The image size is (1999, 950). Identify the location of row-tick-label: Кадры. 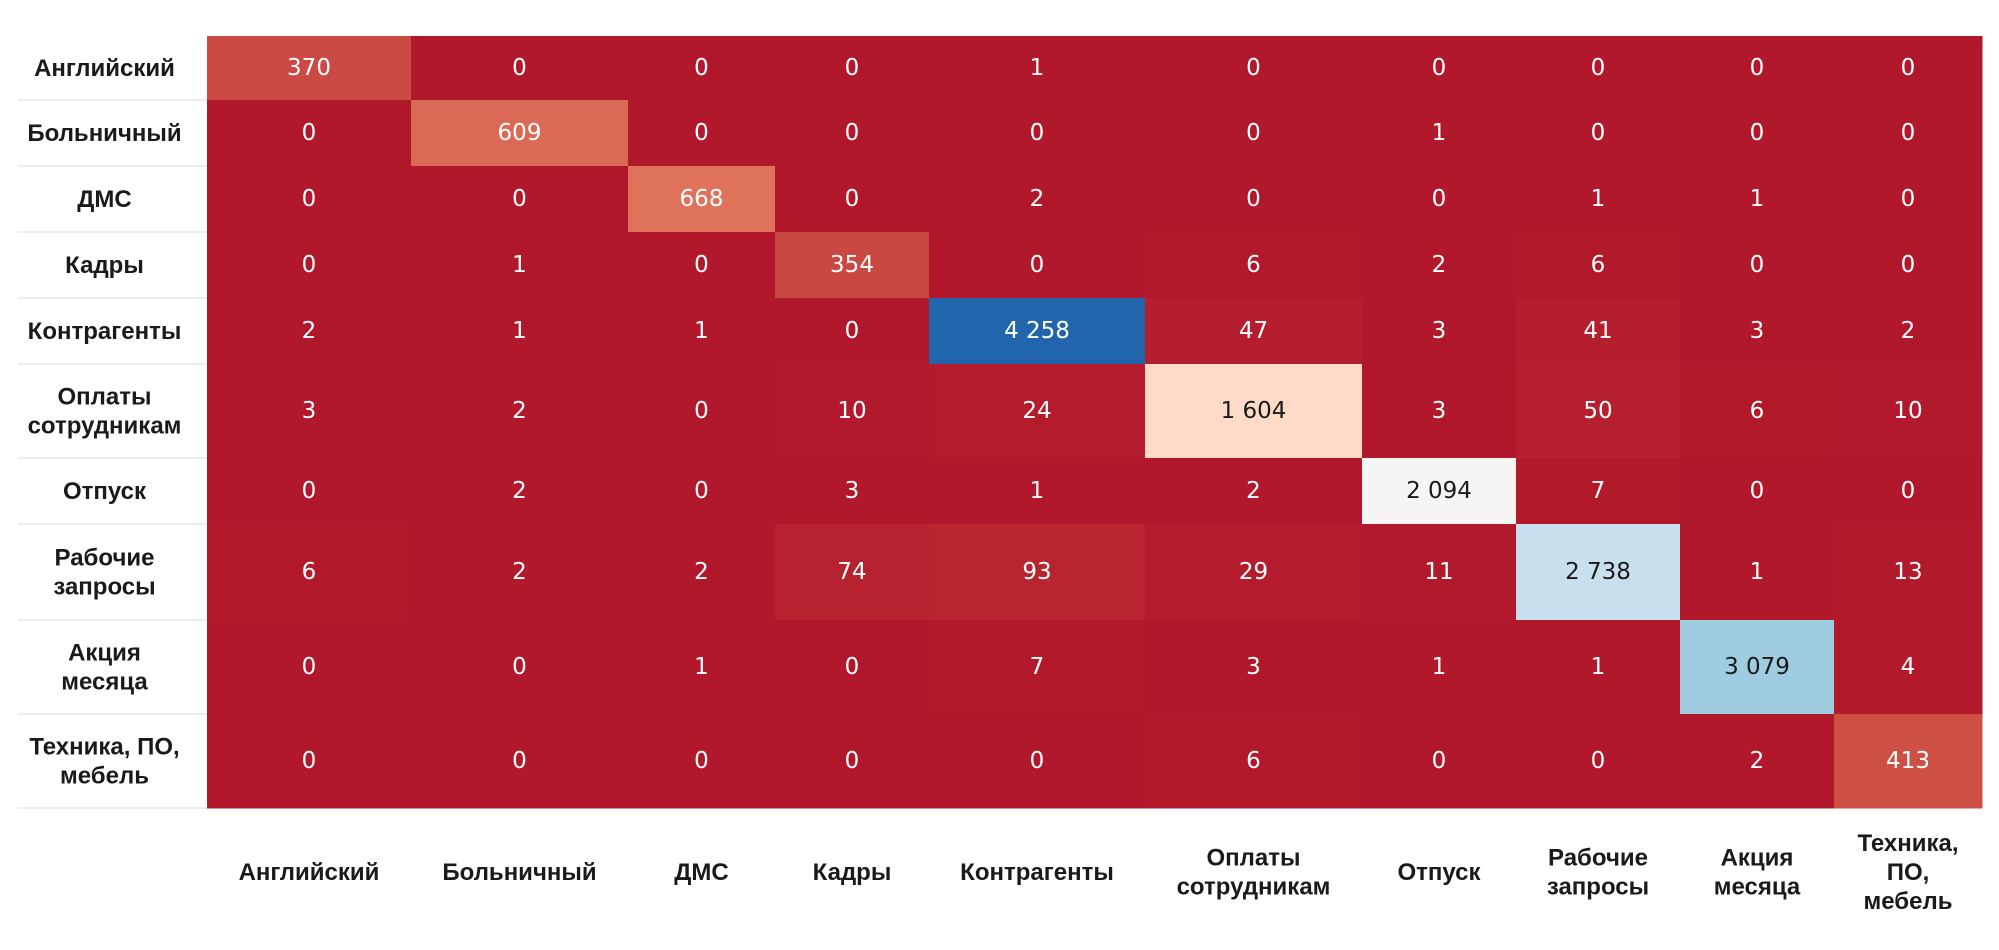
(104, 265).